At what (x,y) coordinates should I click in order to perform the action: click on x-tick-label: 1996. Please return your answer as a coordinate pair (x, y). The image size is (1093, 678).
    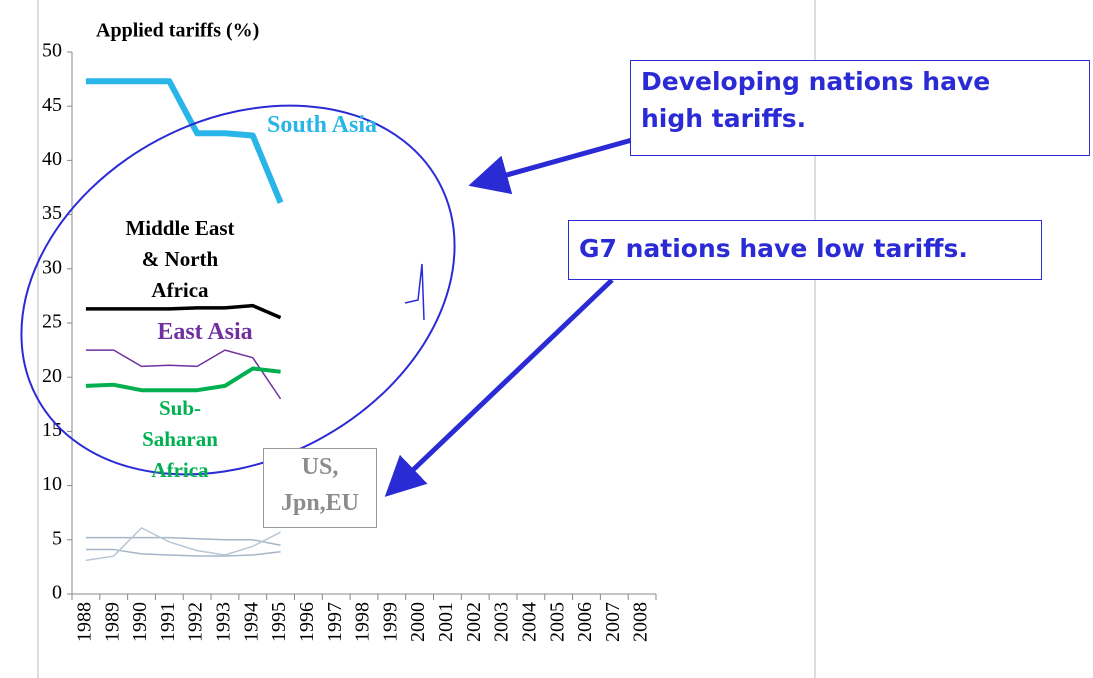
    Looking at the image, I should click on (307, 622).